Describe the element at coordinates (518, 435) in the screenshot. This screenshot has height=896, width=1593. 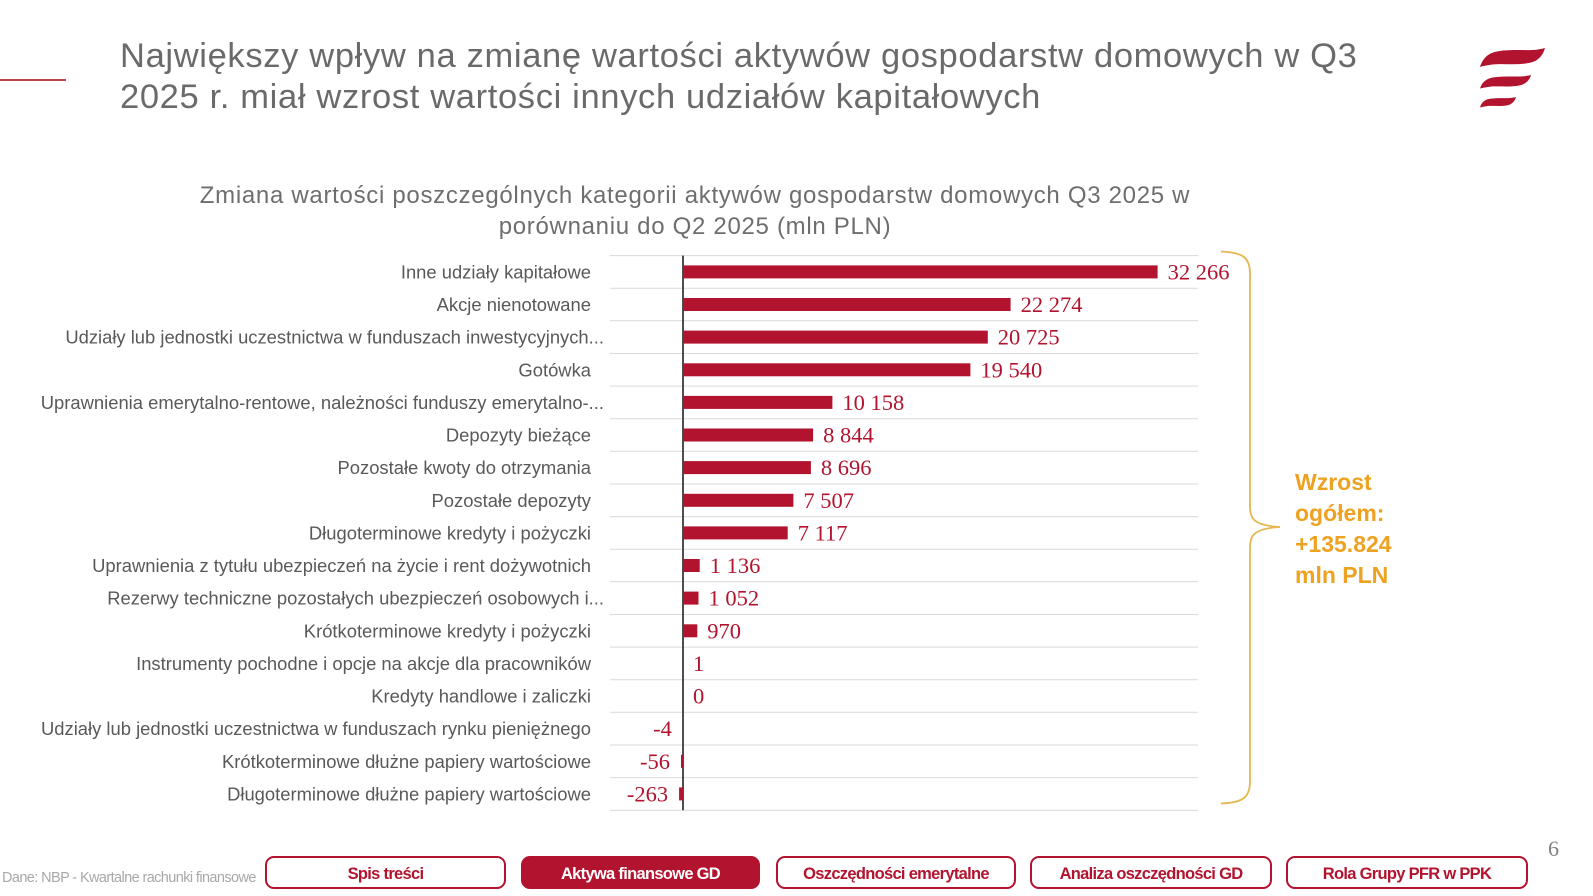
I see `svg-text: Depozyty bieżące` at that location.